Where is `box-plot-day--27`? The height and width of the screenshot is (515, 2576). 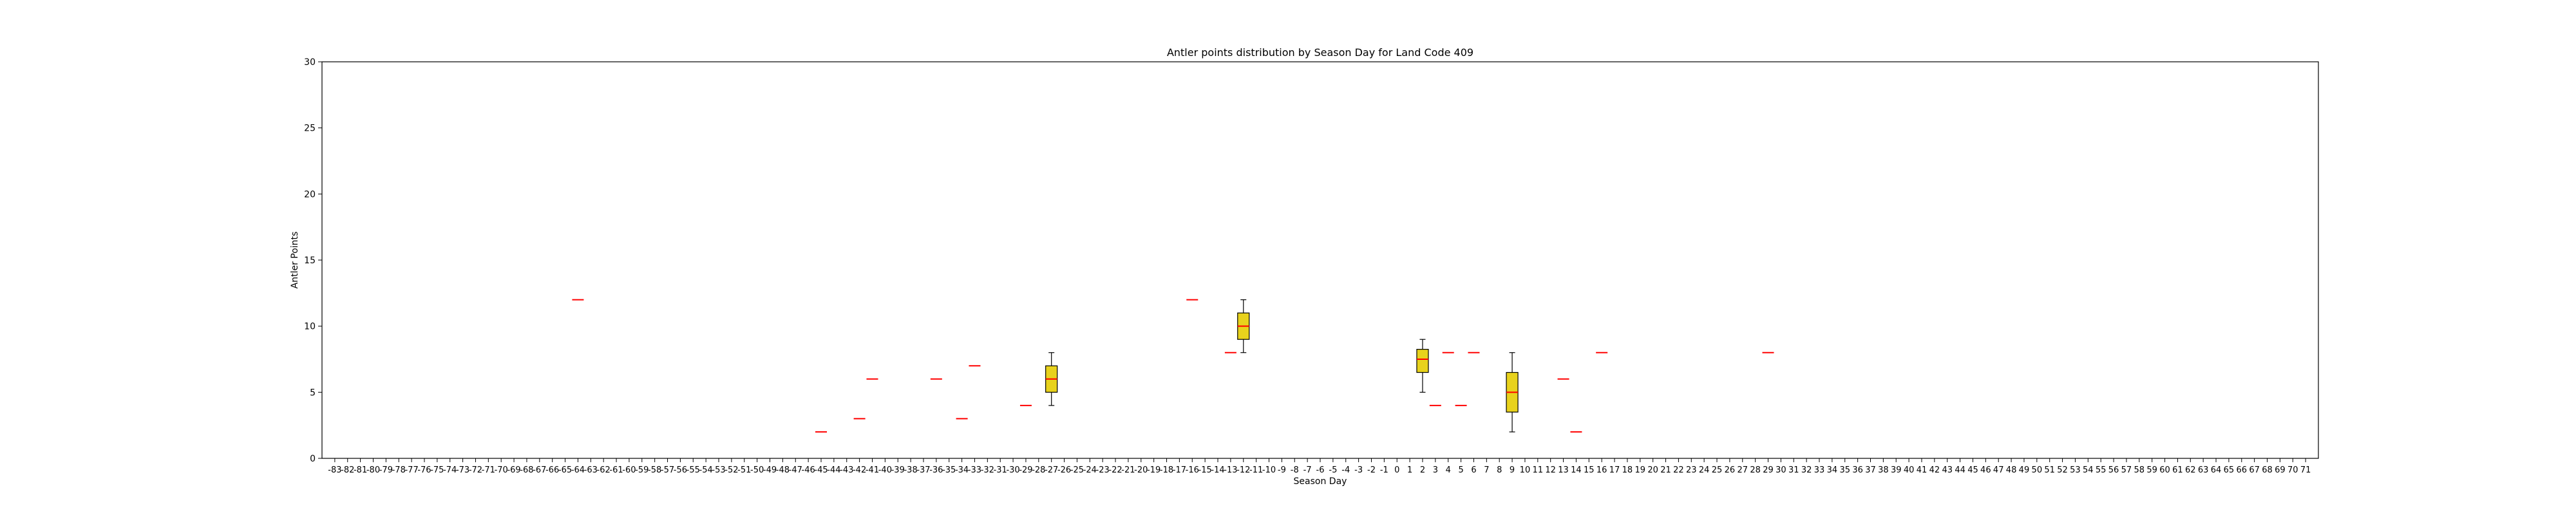 box-plot-day--27 is located at coordinates (1051, 379).